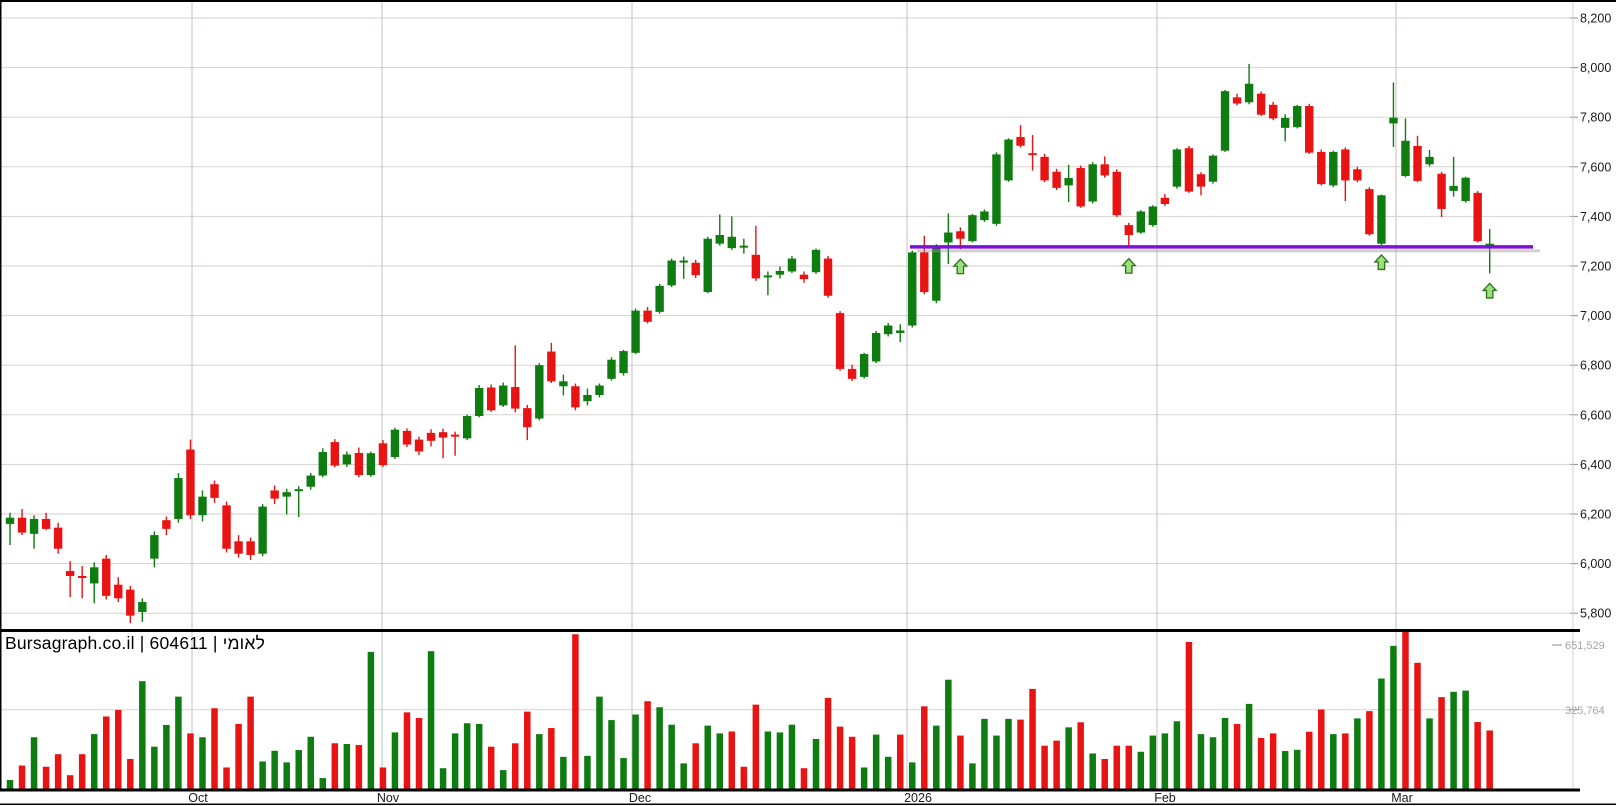 This screenshot has width=1616, height=806. Describe the element at coordinates (388, 798) in the screenshot. I see `x-axis-label: Nov` at that location.